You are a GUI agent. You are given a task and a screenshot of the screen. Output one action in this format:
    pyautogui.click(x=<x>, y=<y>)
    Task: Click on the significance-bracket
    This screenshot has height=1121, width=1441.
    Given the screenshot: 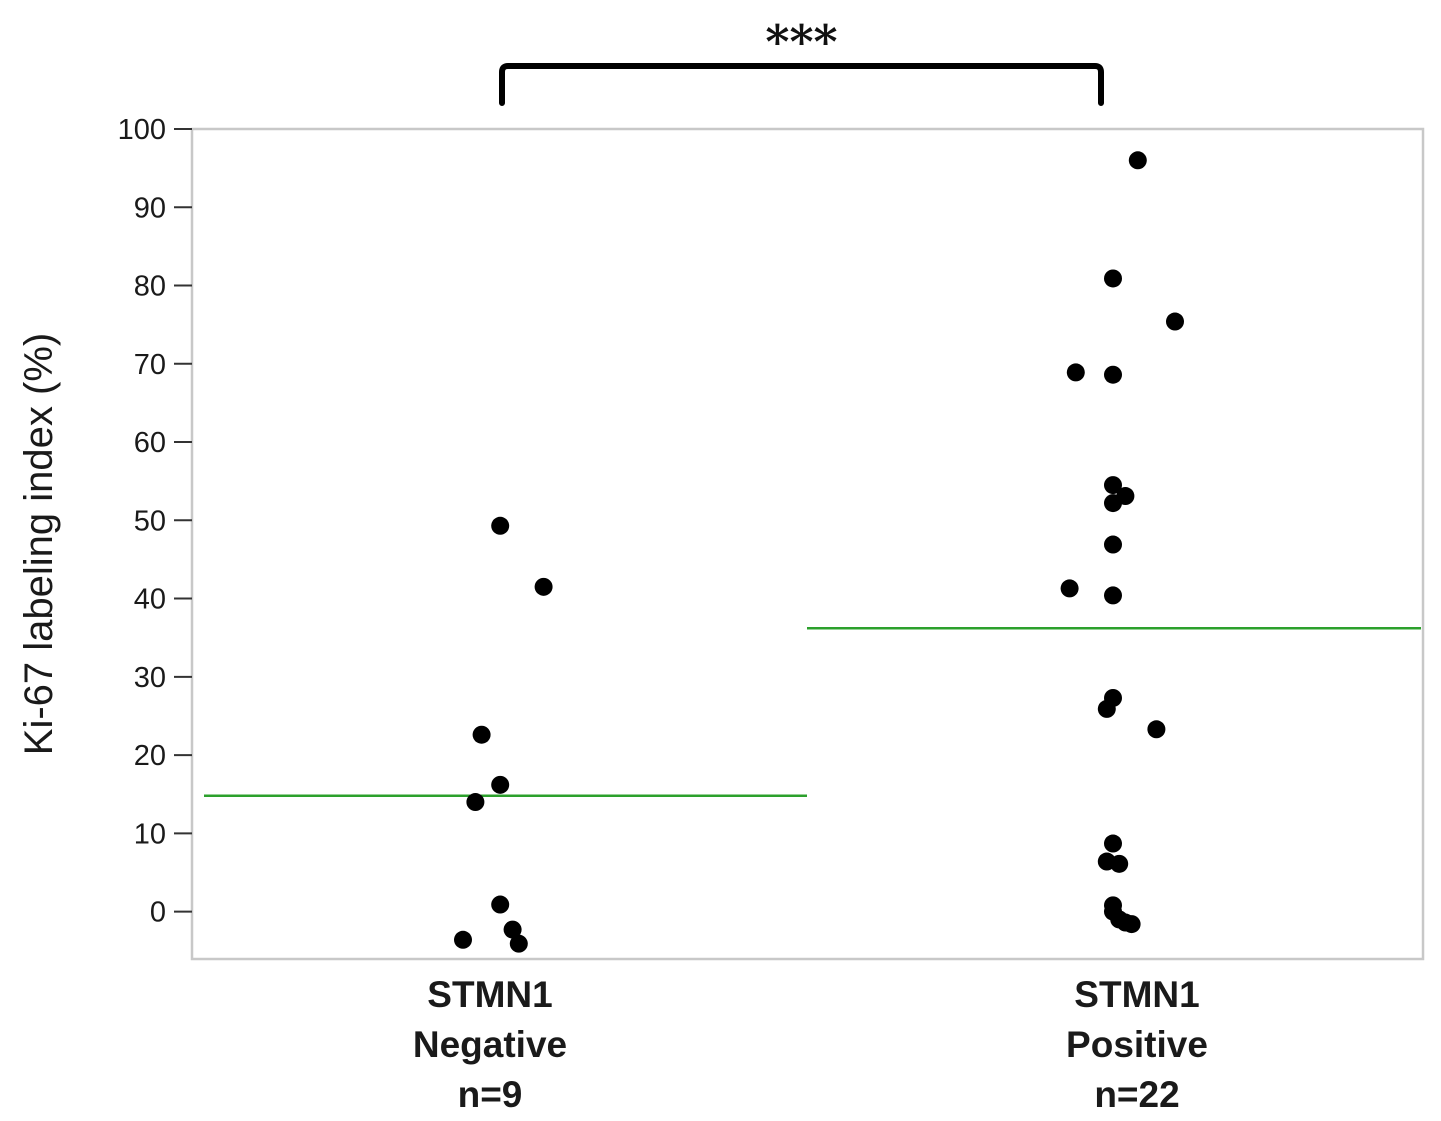 What is the action you would take?
    pyautogui.click(x=801, y=84)
    